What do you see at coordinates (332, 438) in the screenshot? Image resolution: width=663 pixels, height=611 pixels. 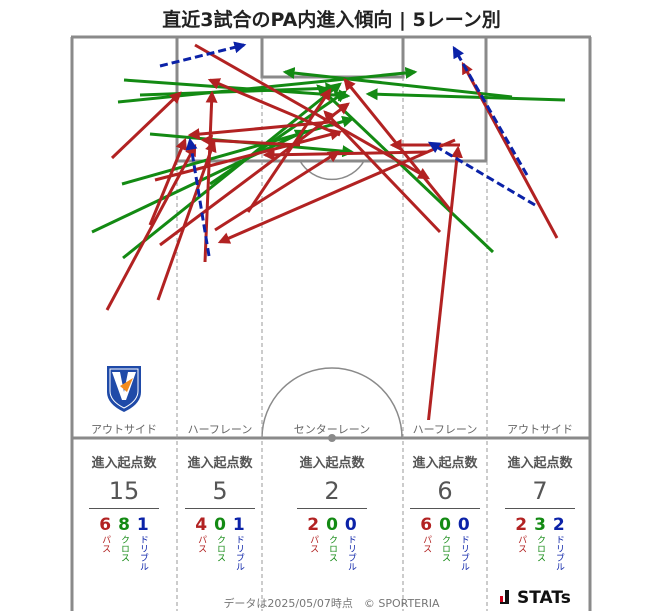 I see `center-spot` at bounding box center [332, 438].